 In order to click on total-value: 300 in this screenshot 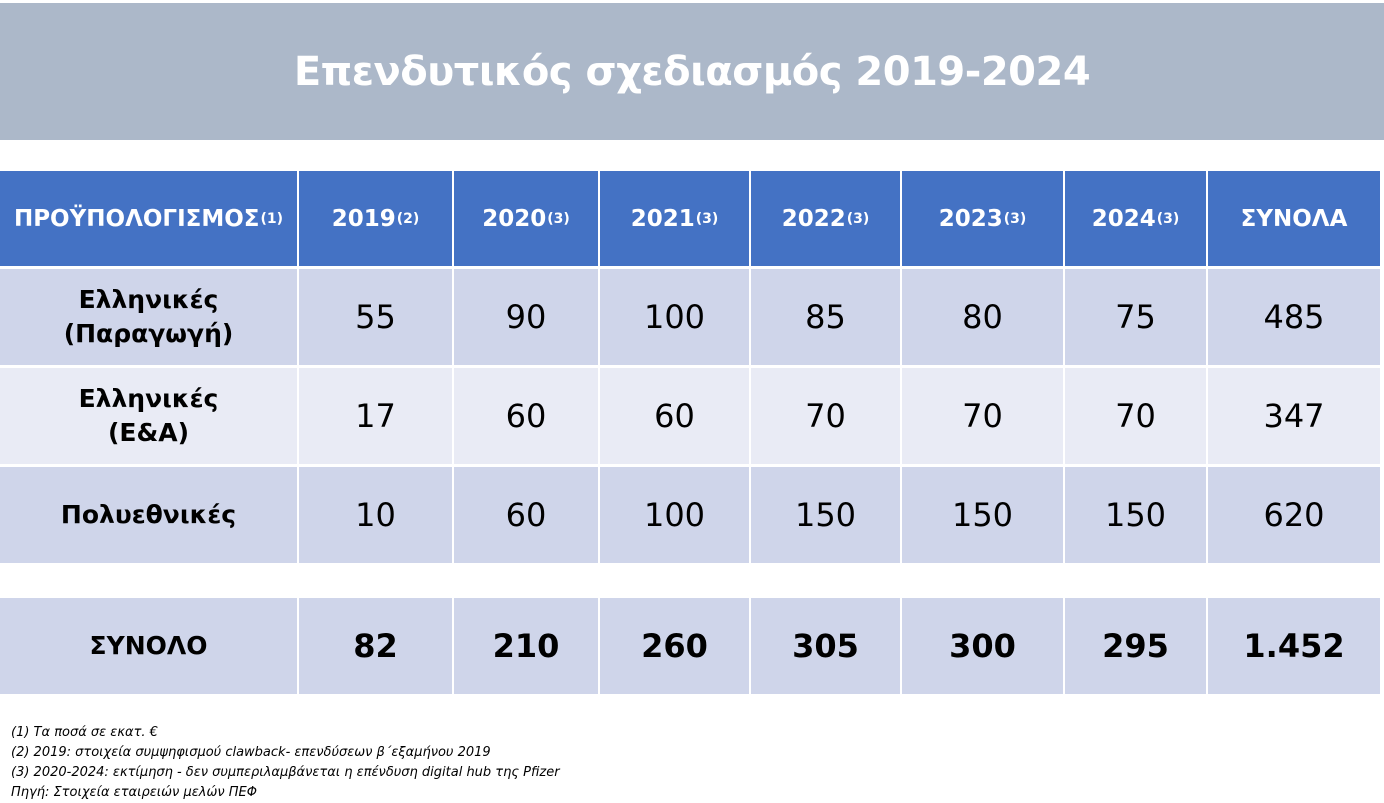, I will do `click(983, 646)`.